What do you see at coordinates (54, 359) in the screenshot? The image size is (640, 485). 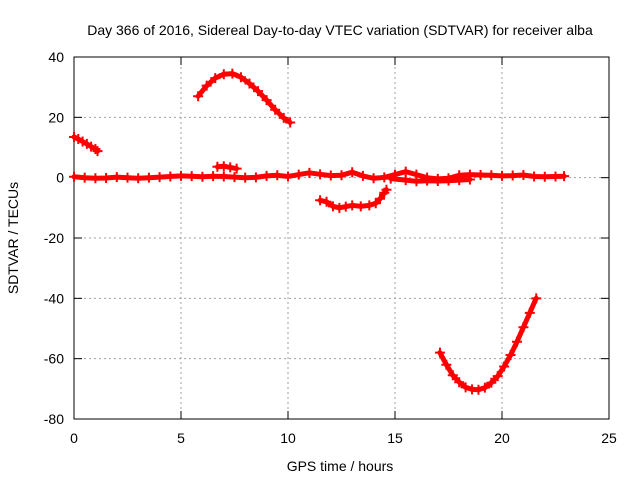 I see `y-tick-label: -60` at bounding box center [54, 359].